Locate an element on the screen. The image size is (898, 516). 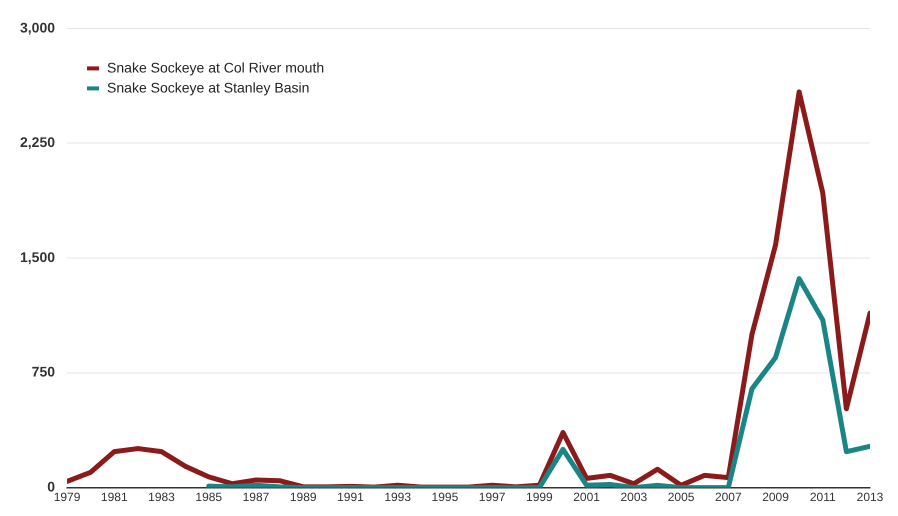
legend-label: Snake Sockeye at Stanley Basin is located at coordinates (208, 87).